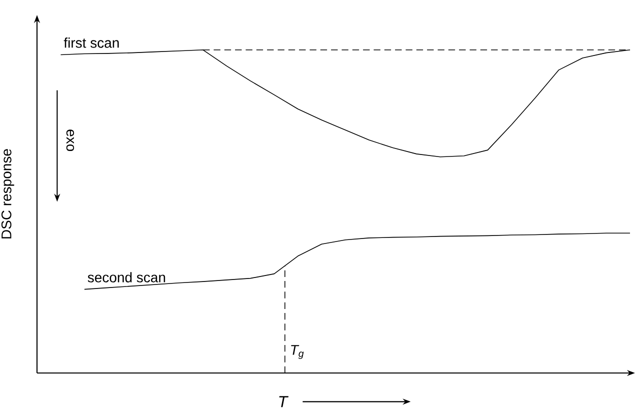 This screenshot has width=638, height=415. I want to click on series-label: first scan, so click(91, 43).